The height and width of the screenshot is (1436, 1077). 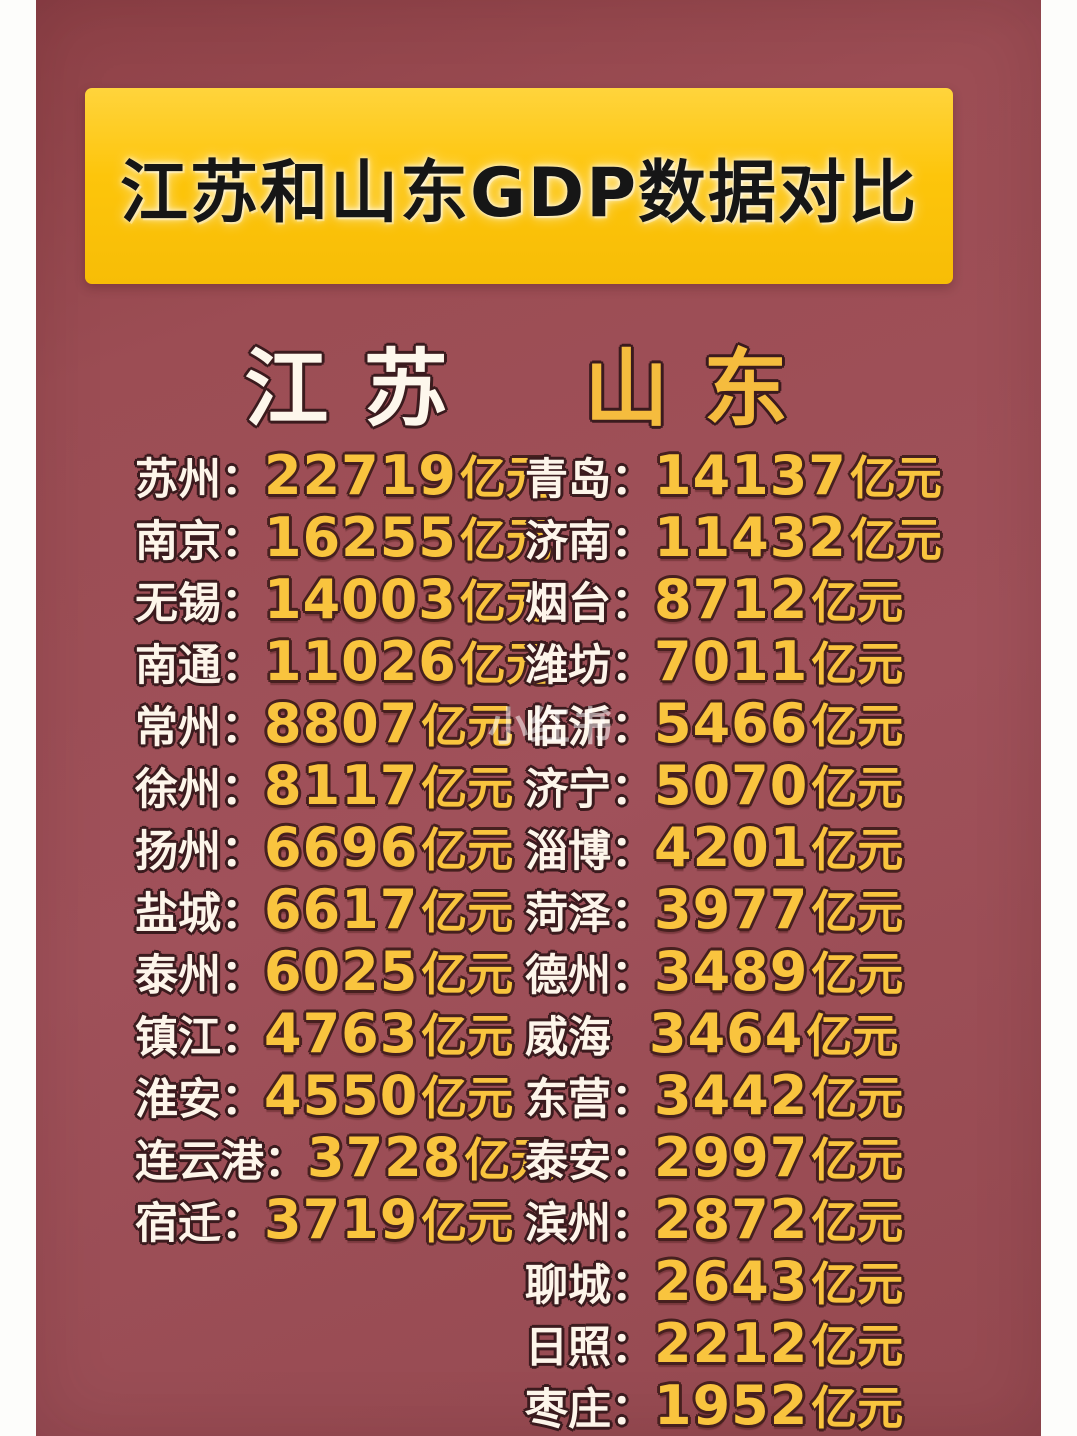 What do you see at coordinates (341, 909) in the screenshot?
I see `gdp-value: 6617` at bounding box center [341, 909].